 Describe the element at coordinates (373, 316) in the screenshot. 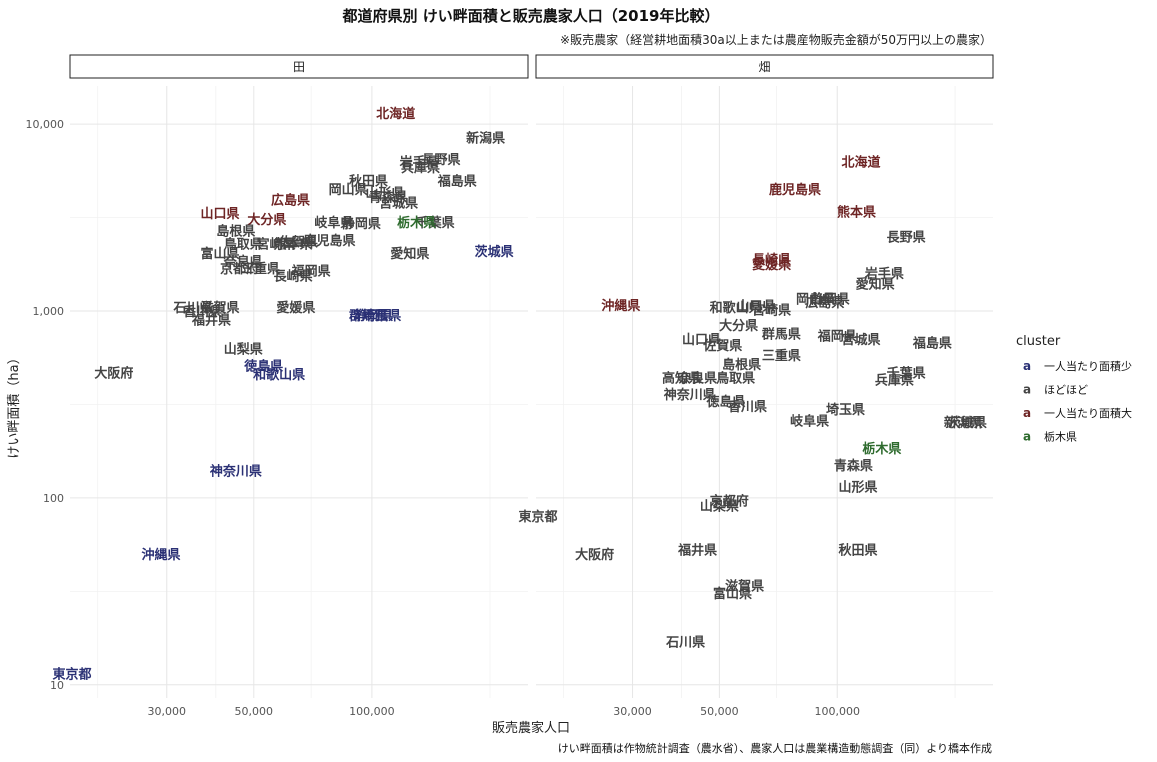

I see `data-point-label: 静岡県` at that location.